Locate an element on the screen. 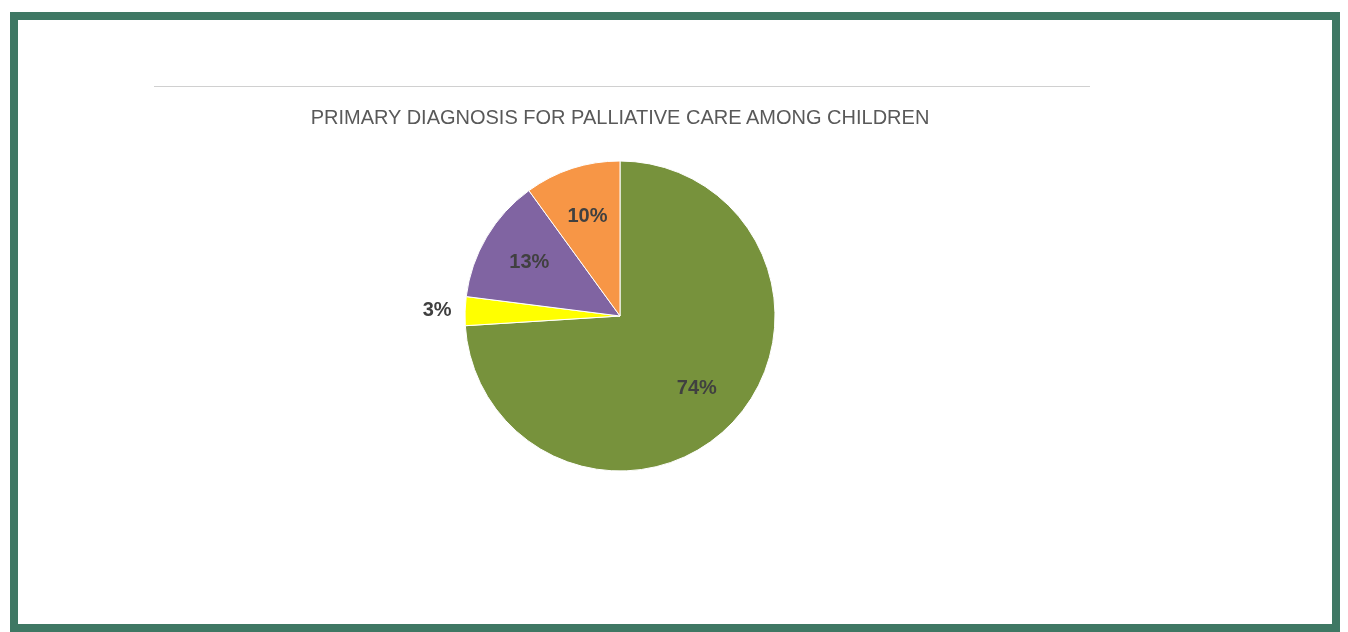 This screenshot has height=632, width=1348. data-label: 10% is located at coordinates (587, 214).